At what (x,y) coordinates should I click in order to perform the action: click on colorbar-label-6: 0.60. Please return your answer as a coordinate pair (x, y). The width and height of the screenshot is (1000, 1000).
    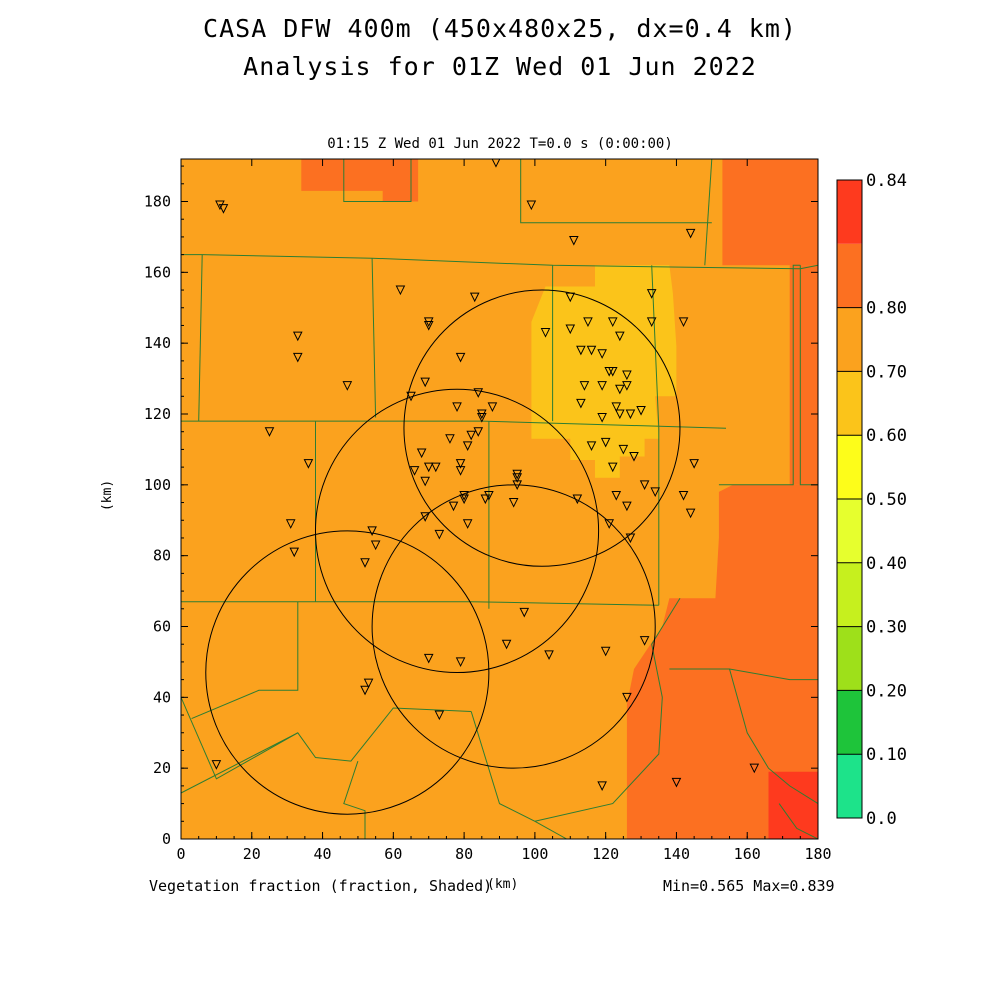
    Looking at the image, I should click on (886, 436).